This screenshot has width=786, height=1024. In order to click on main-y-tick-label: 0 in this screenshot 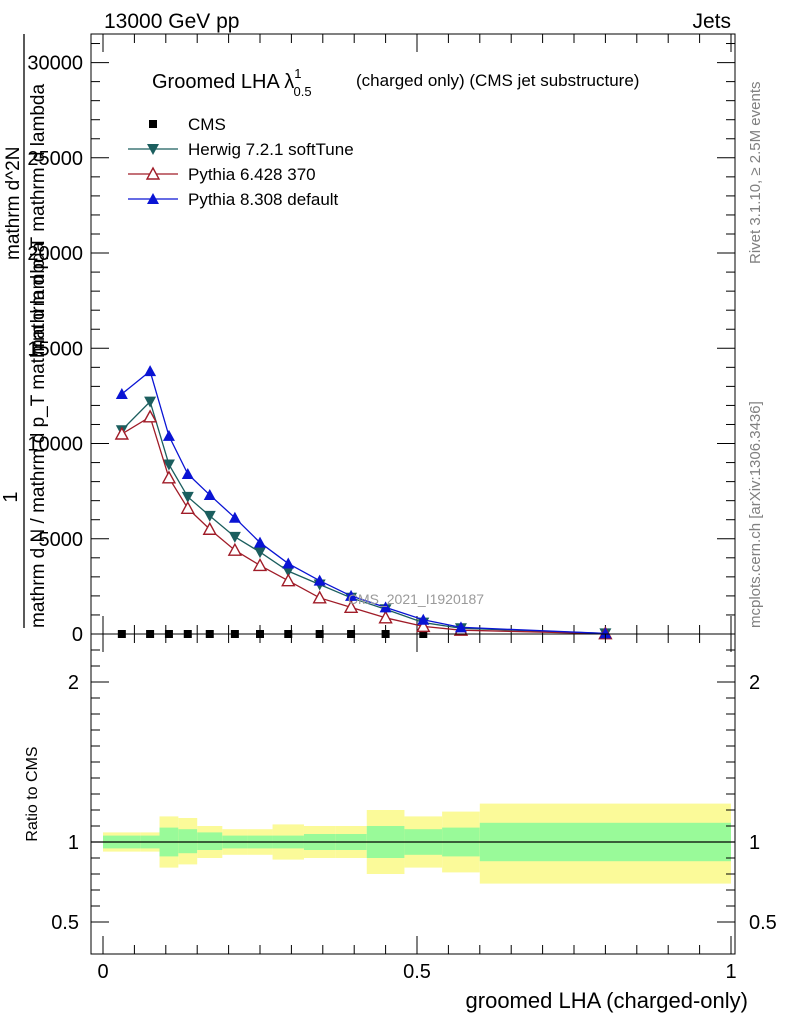, I will do `click(77, 635)`.